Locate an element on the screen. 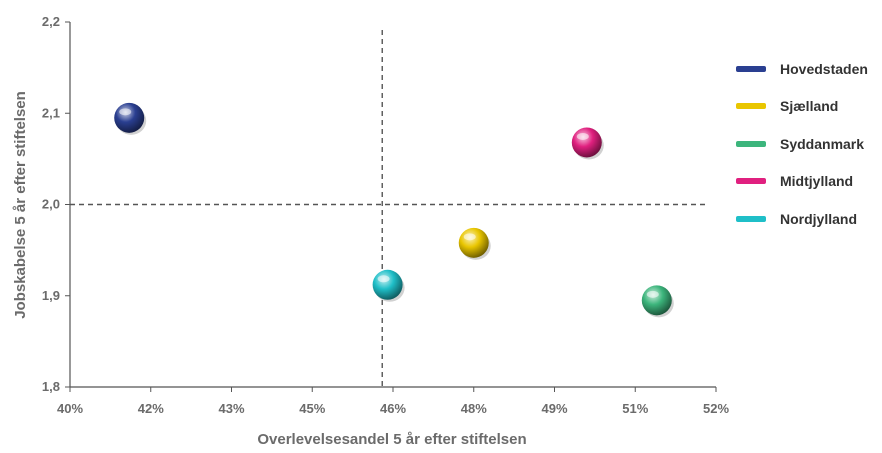 The height and width of the screenshot is (453, 882). legend-label: Syddanmark is located at coordinates (822, 143).